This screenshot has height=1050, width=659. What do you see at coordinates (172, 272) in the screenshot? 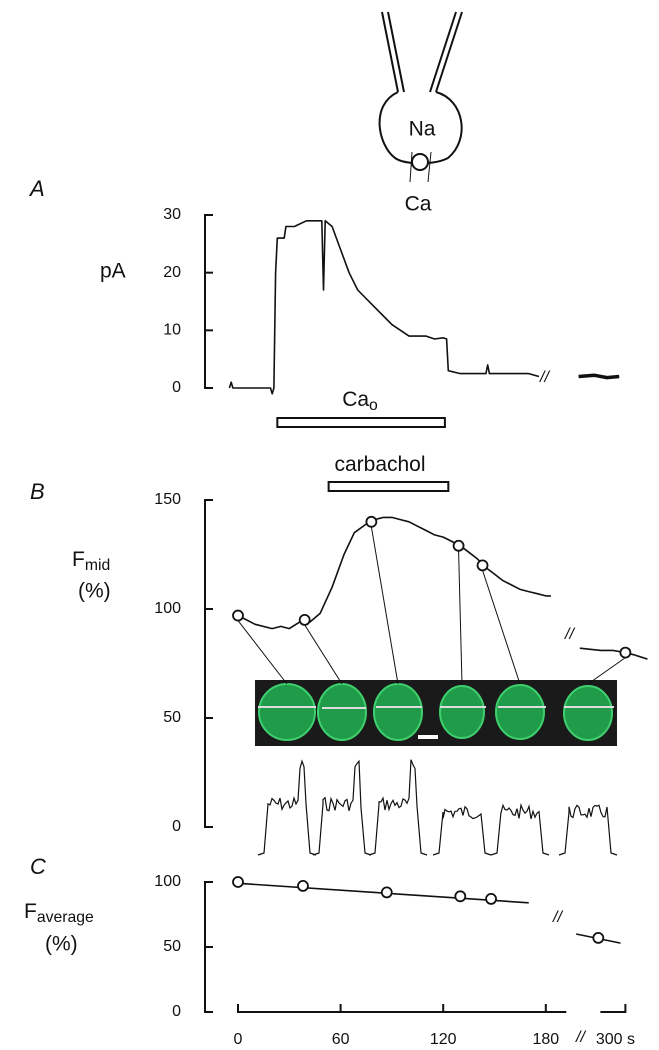
I see `y-tick-label: 20` at bounding box center [172, 272].